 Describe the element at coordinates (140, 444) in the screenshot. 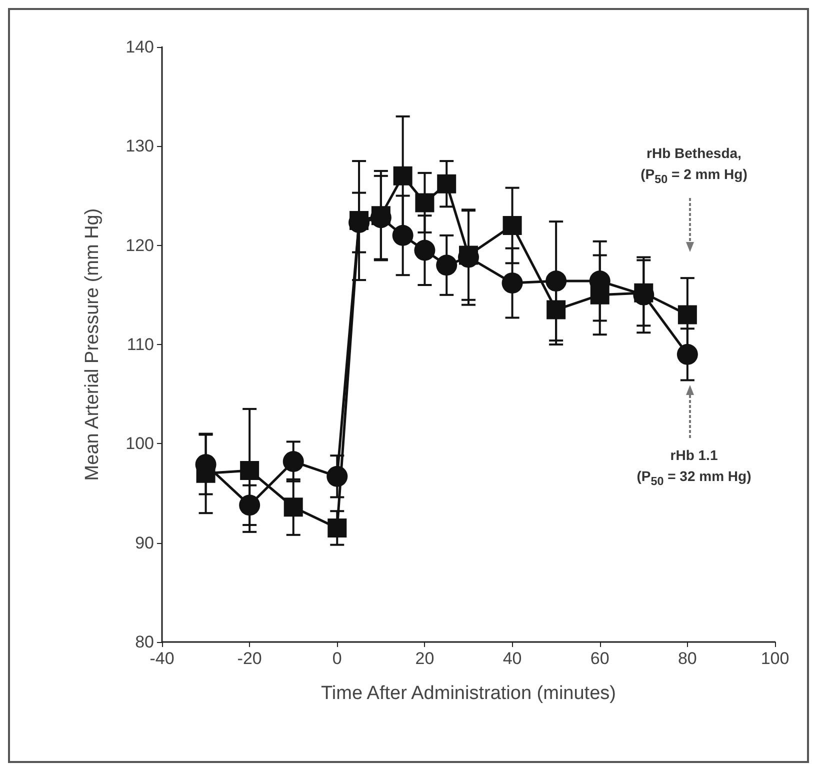

I see `y-tick-label: 100` at that location.